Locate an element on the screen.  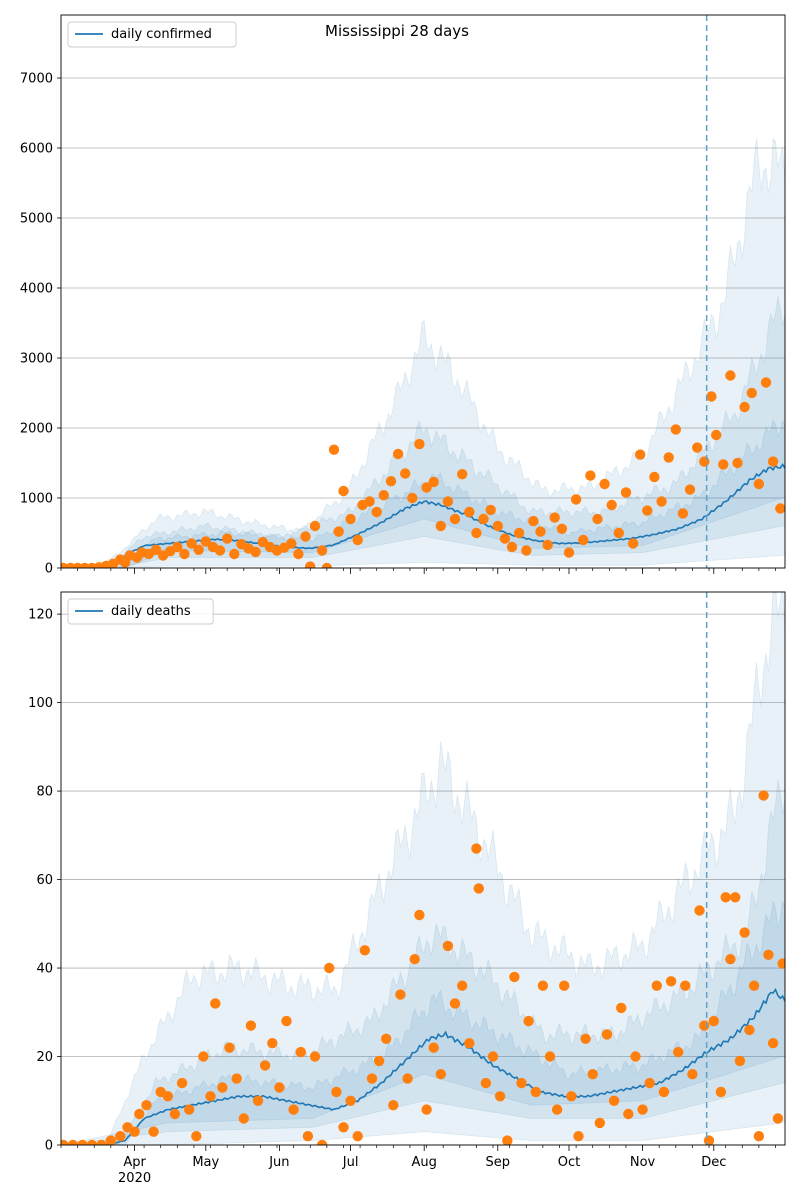
x-tick-label: Apr is located at coordinates (134, 1162).